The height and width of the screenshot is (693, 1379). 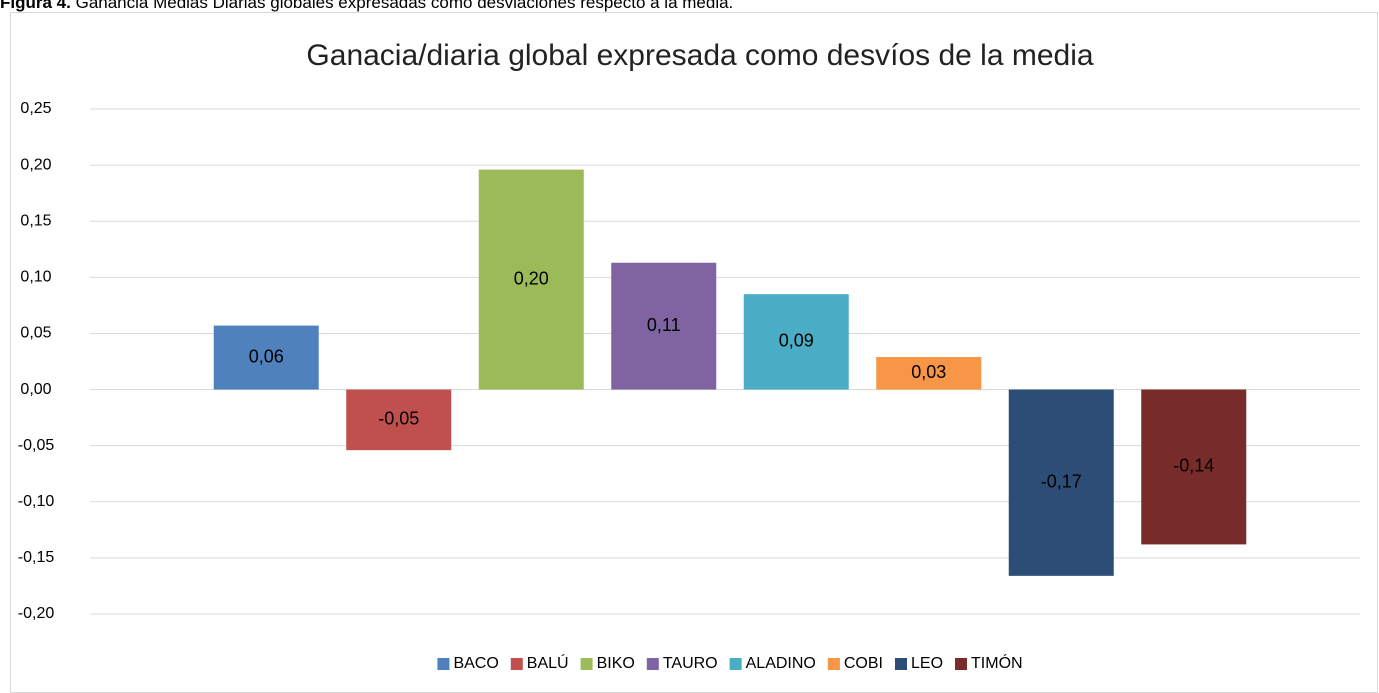 What do you see at coordinates (35, 6) in the screenshot?
I see `caption-label: Figura 4.` at bounding box center [35, 6].